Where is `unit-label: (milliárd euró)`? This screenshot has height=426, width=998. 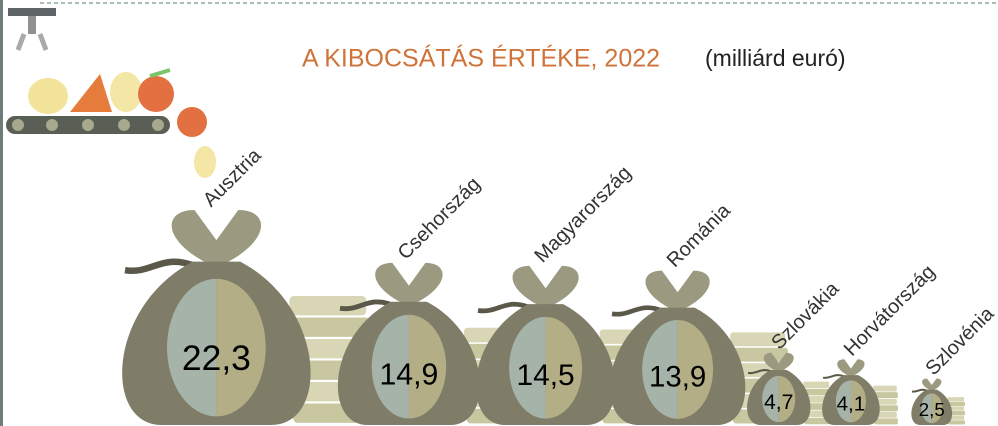
unit-label: (milliárd euró) is located at coordinates (775, 58).